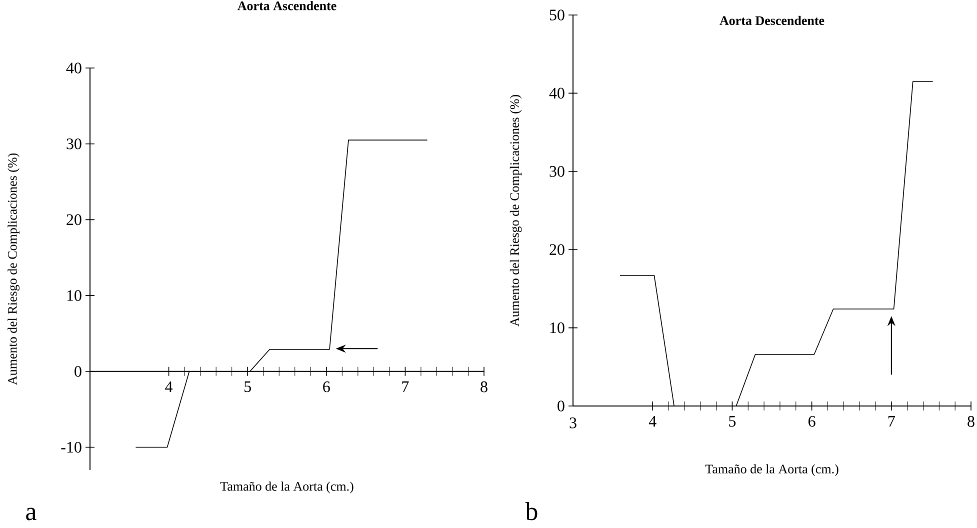 The height and width of the screenshot is (528, 977). What do you see at coordinates (31, 514) in the screenshot?
I see `text: a` at bounding box center [31, 514].